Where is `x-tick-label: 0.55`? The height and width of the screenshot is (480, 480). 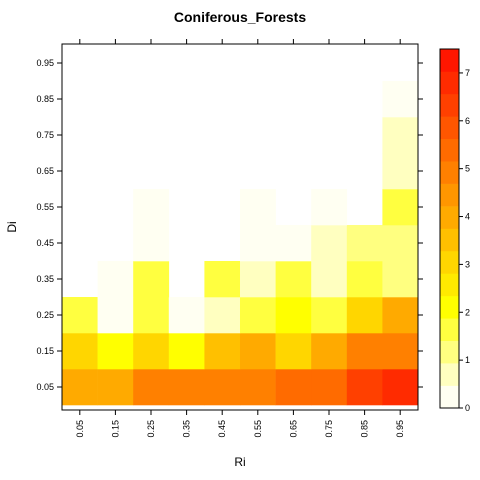
x-tick-label: 0.55 is located at coordinates (258, 429).